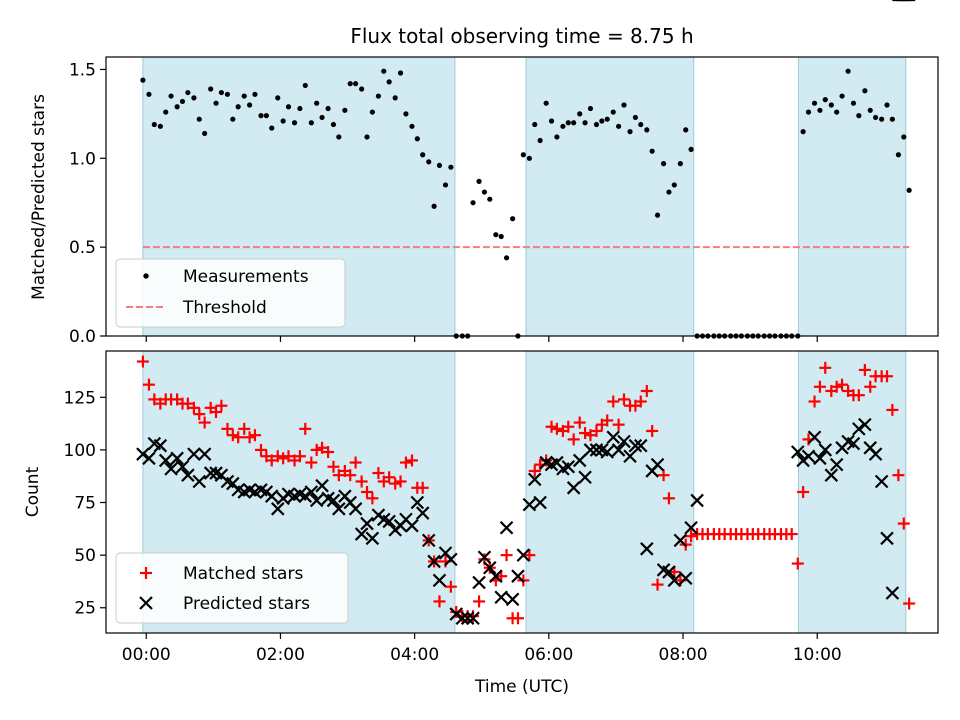 This screenshot has height=720, width=960. Describe the element at coordinates (243, 574) in the screenshot. I see `legend-matched-label: Matched stars` at that location.